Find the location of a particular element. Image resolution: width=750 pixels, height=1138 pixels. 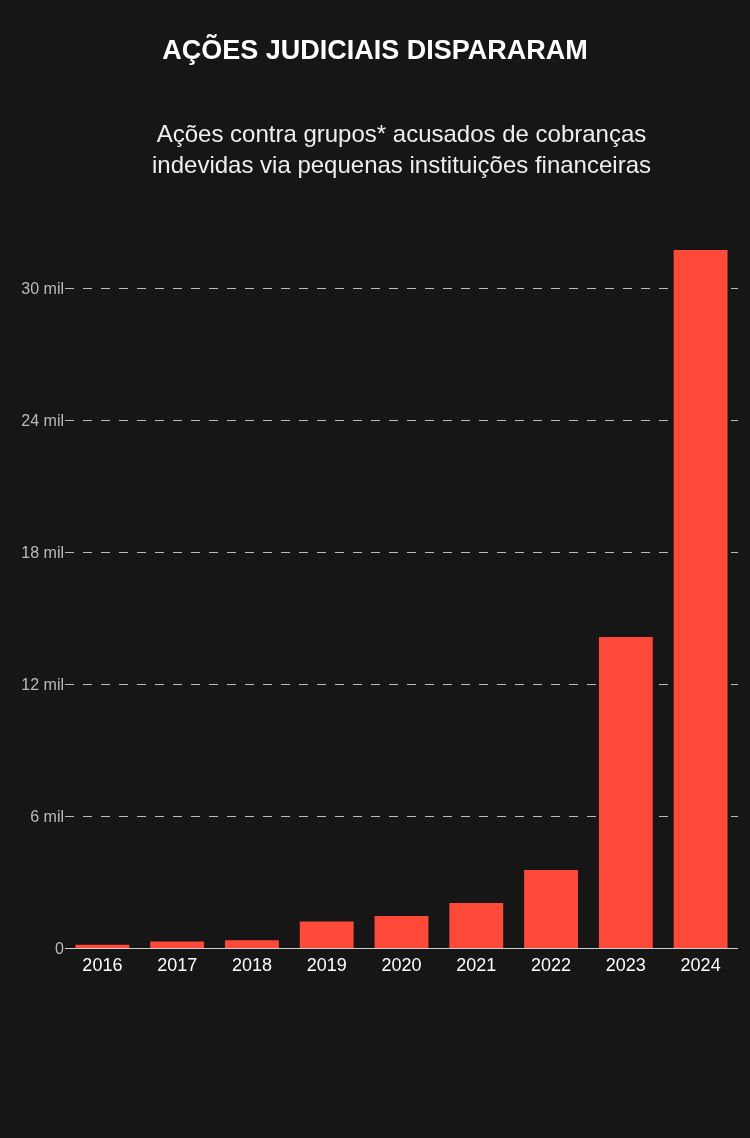

y-tick-label: 0 is located at coordinates (60, 948).